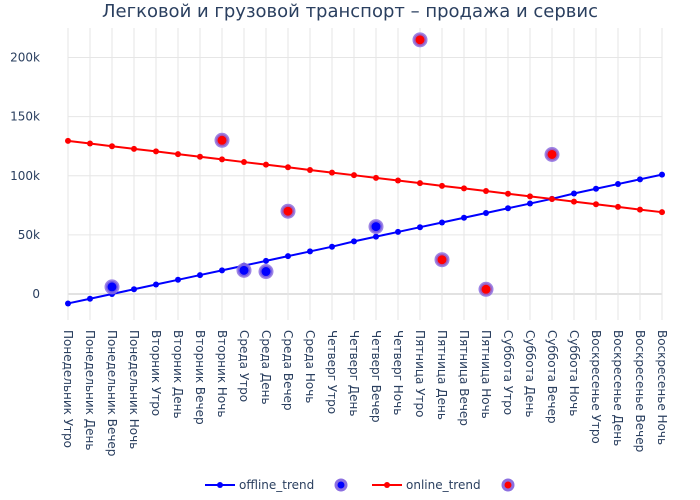  I want to click on x-tick-label: Суббота Вечер, so click(552, 377).